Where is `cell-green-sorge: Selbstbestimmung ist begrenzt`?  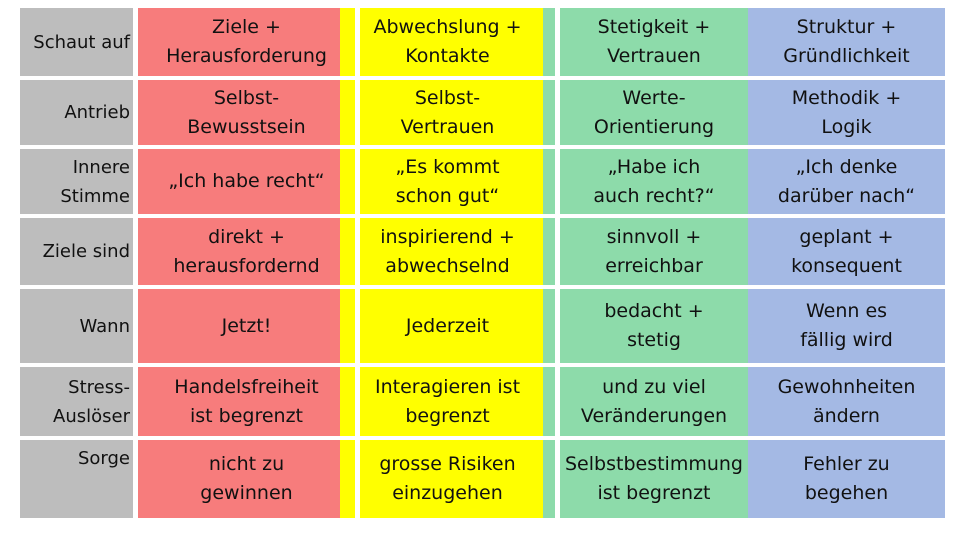 cell-green-sorge: Selbstbestimmung ist begrenzt is located at coordinates (654, 478).